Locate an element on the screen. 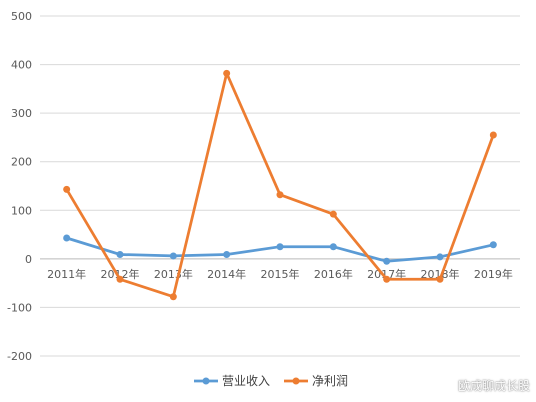 Image resolution: width=536 pixels, height=402 pixels. y-tick-label: 100 is located at coordinates (21, 210).